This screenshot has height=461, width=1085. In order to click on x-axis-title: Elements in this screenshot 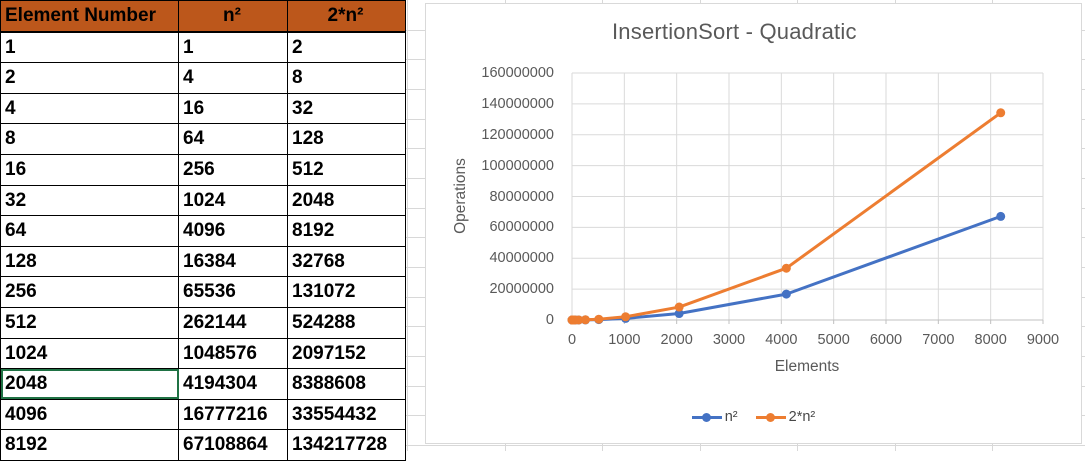, I will do `click(807, 366)`.